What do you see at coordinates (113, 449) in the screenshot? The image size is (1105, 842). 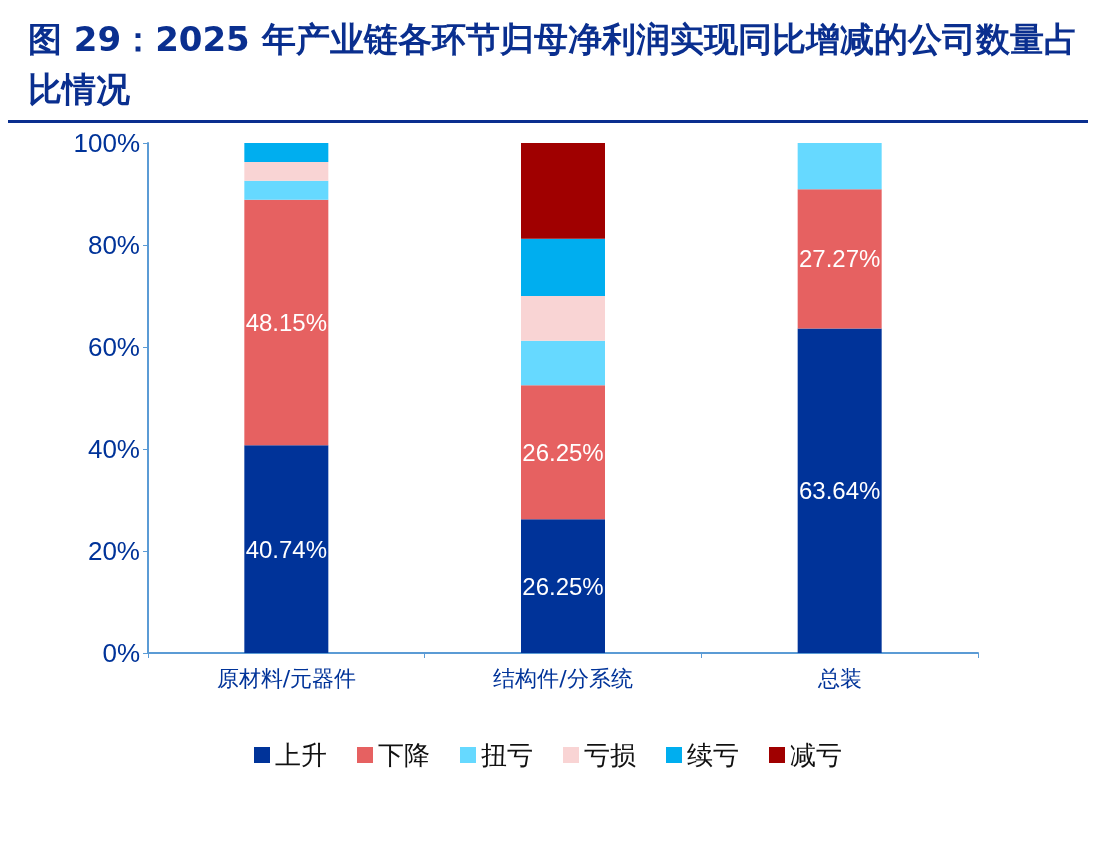 I see `y-tick-label: 40%` at bounding box center [113, 449].